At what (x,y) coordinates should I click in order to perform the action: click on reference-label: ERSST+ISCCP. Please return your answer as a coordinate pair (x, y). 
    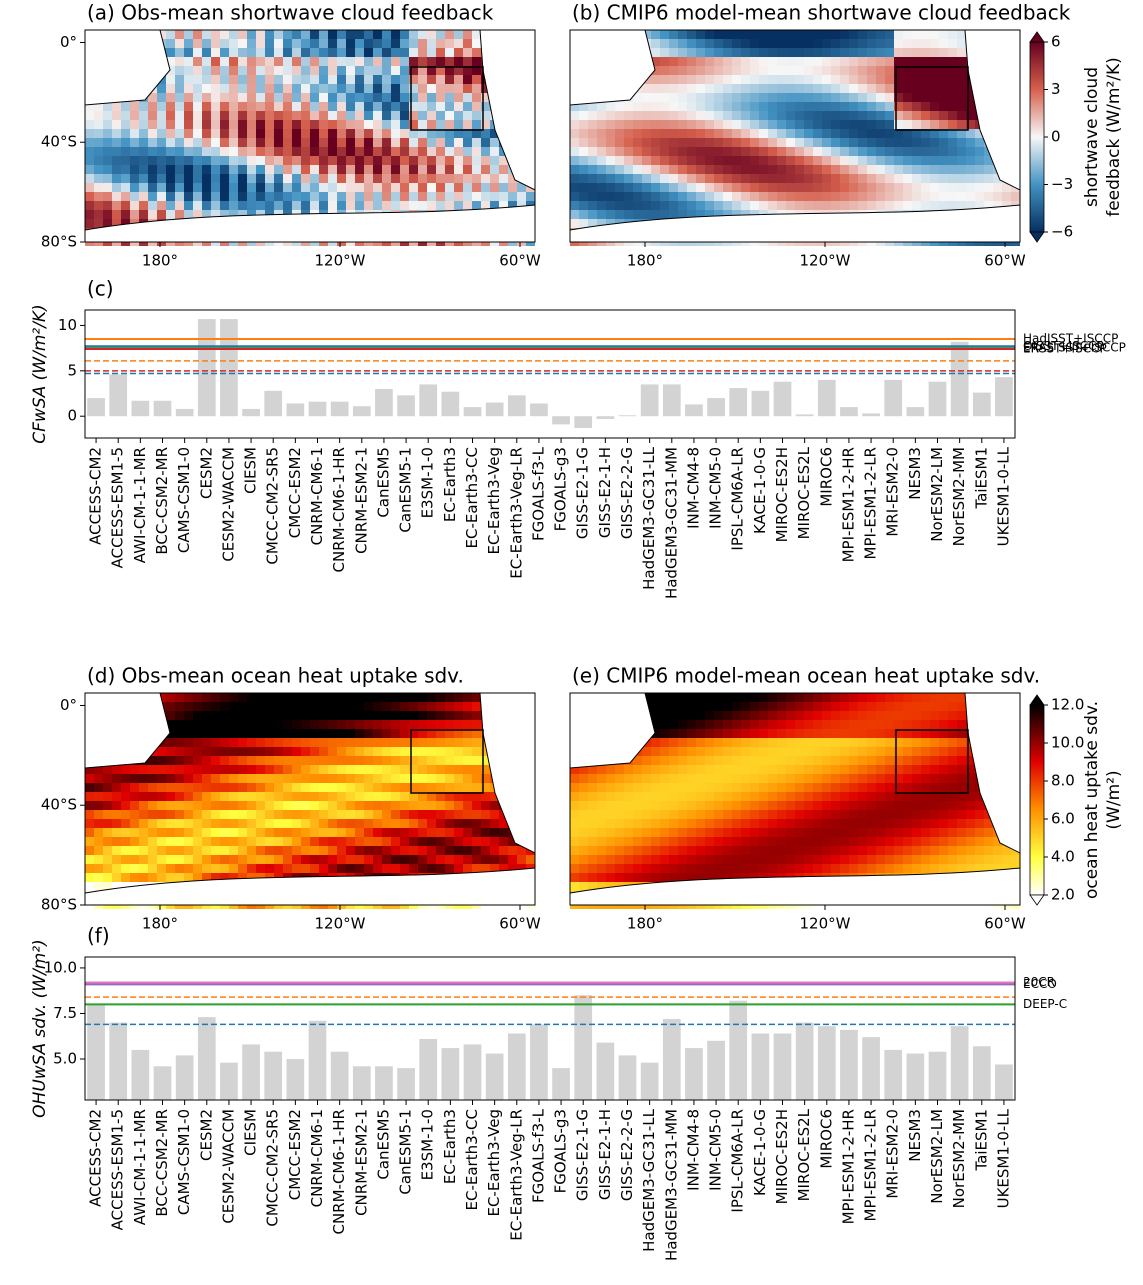
    Looking at the image, I should click on (1065, 349).